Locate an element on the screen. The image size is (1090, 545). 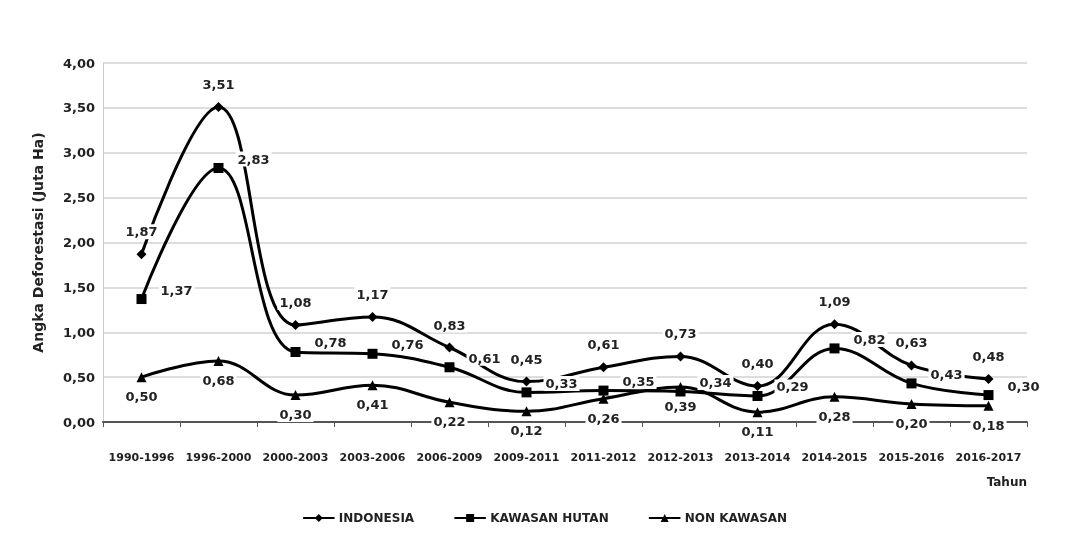
y-tick-label: 2,00 is located at coordinates (78, 242).